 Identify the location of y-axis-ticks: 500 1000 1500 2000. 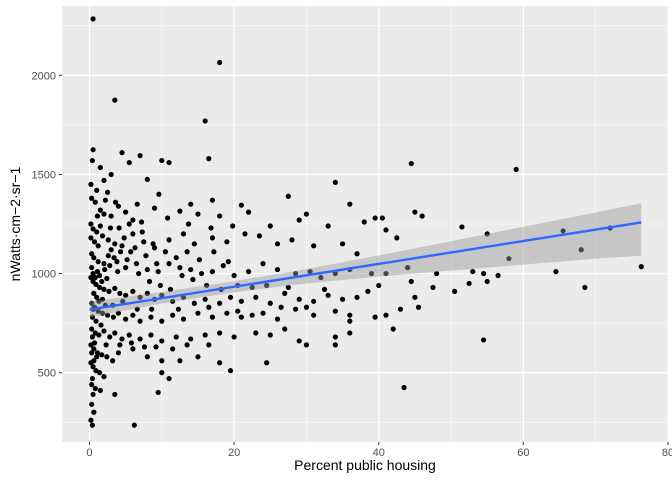
(47, 225).